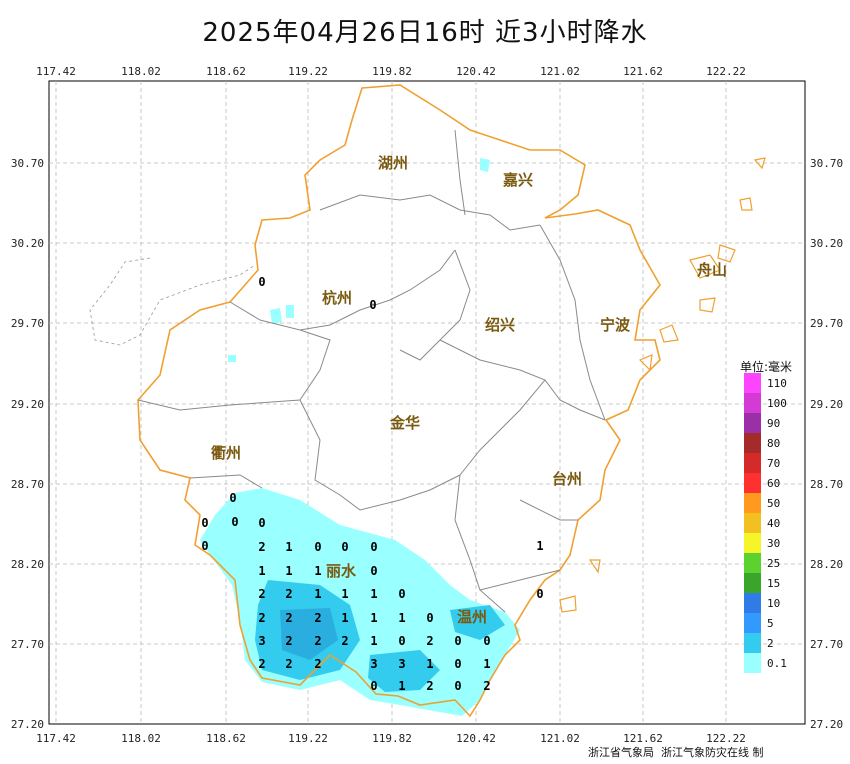  What do you see at coordinates (27, 564) in the screenshot?
I see `y-tick-label-left: 28.20` at bounding box center [27, 564].